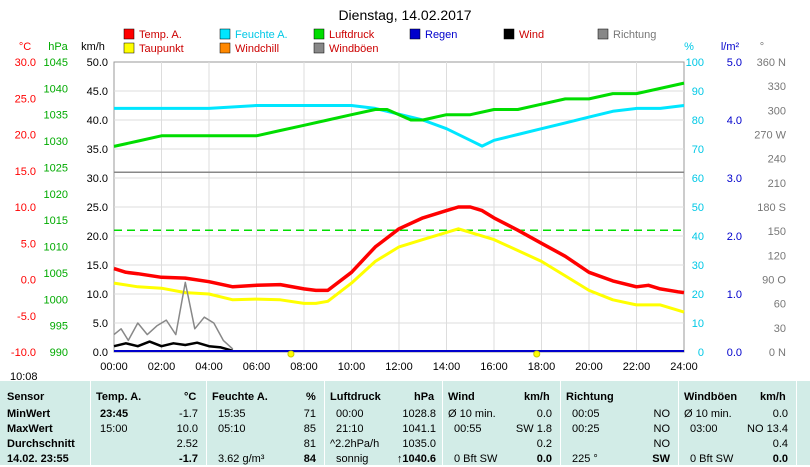  What do you see at coordinates (58, 47) in the screenshot?
I see `axis-label-hpa: hPa` at bounding box center [58, 47].